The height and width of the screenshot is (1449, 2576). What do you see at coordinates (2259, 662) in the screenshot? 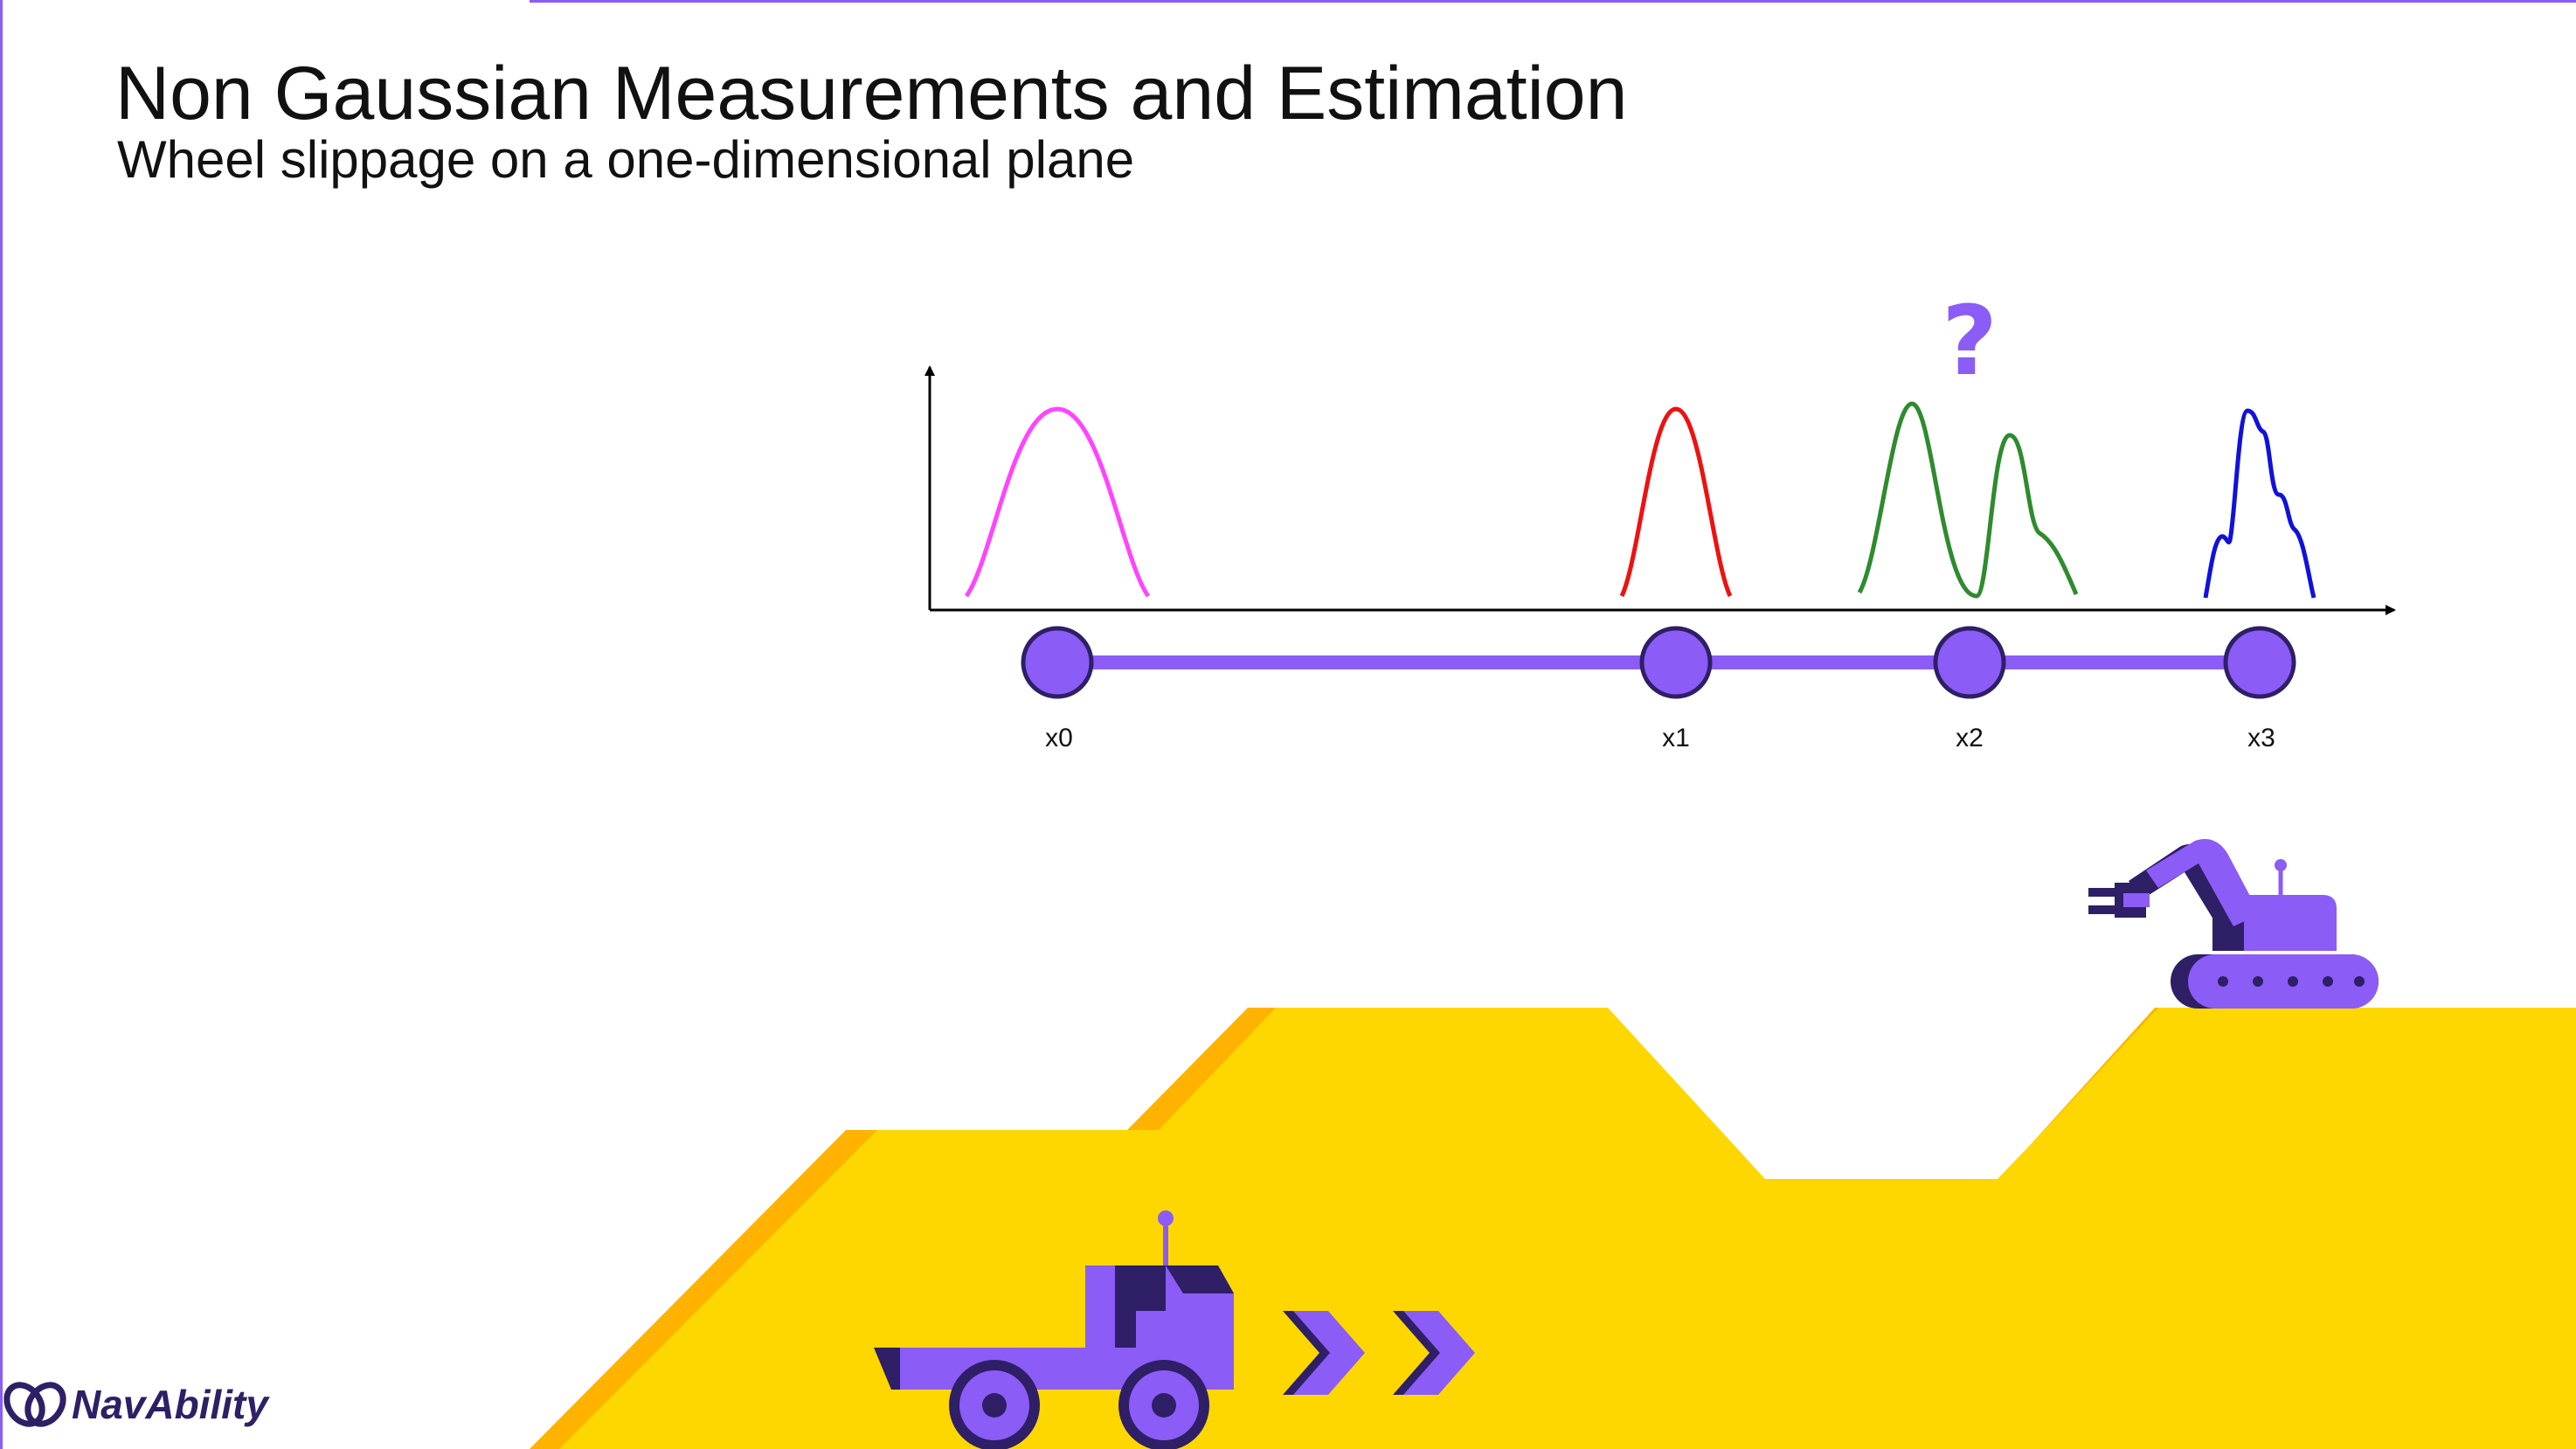
I see `node-x3` at bounding box center [2259, 662].